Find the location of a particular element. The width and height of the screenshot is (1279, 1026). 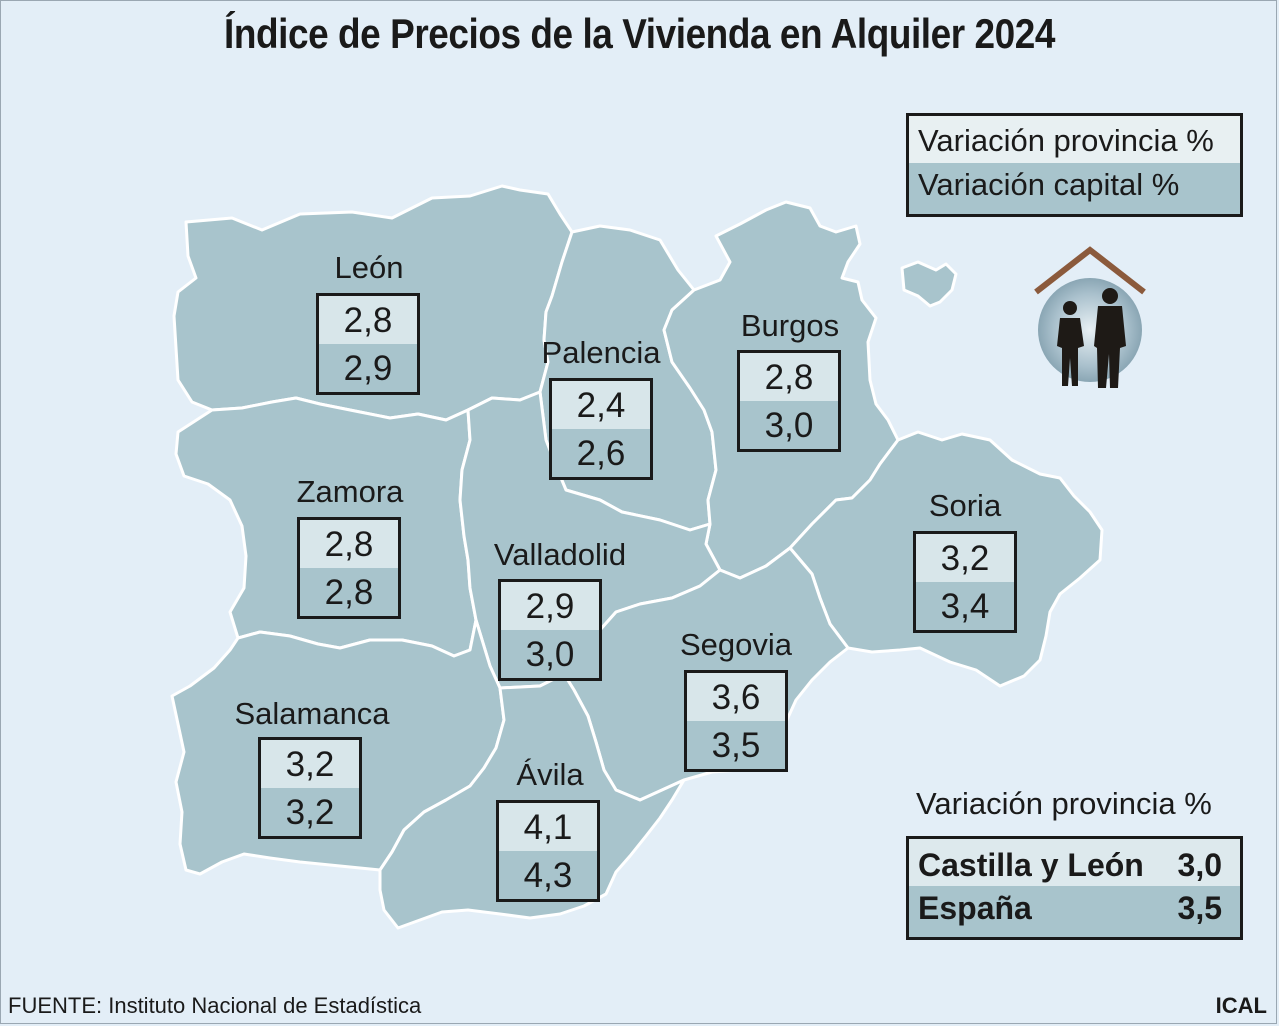

values-segovia: 3,6 3,5 is located at coordinates (736, 721).